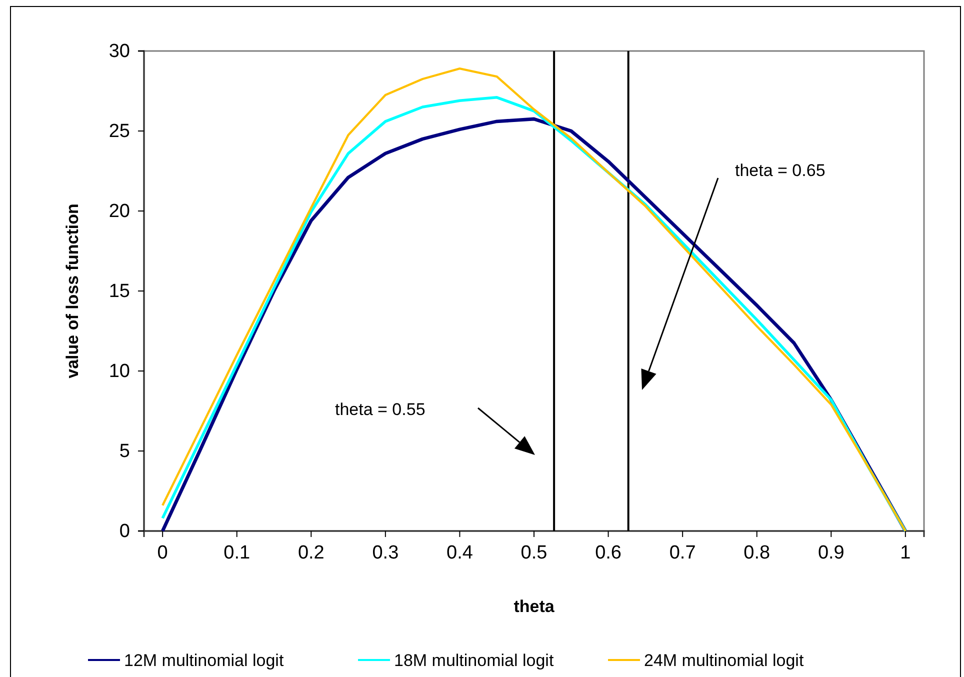 This screenshot has width=964, height=677. What do you see at coordinates (119, 291) in the screenshot?
I see `y-tick-label: 15` at bounding box center [119, 291].